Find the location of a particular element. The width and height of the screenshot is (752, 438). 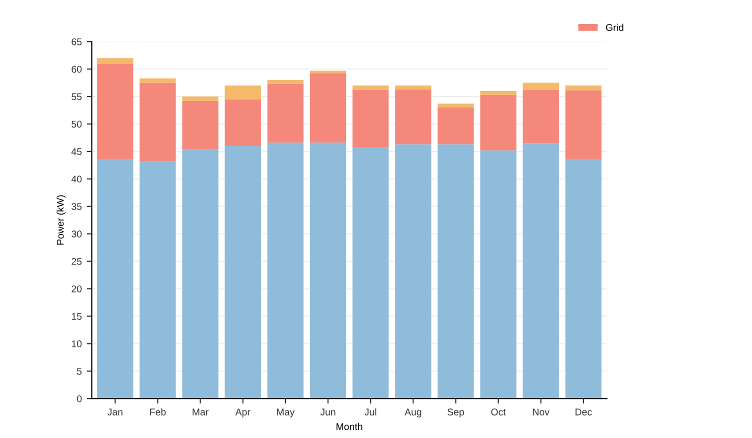

x-tick-label: Jul is located at coordinates (370, 412).